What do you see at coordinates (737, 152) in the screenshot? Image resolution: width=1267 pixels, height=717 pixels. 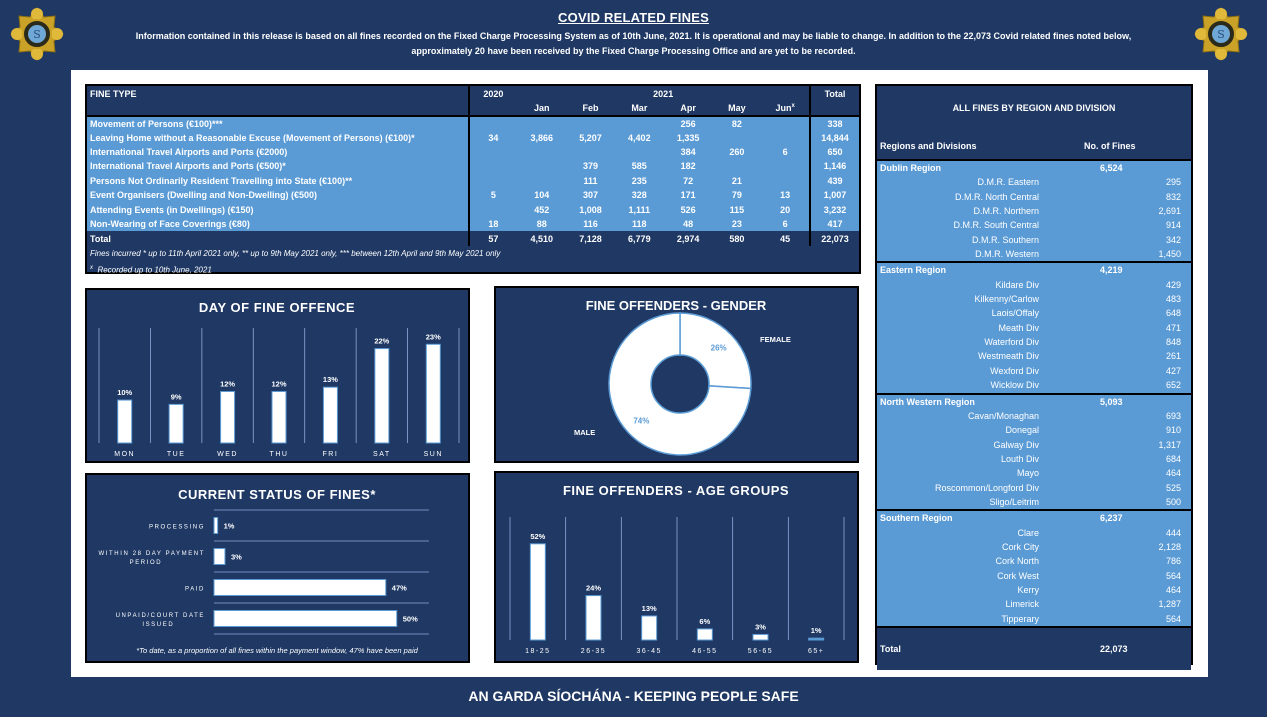 I see `cell-may: 260` at bounding box center [737, 152].